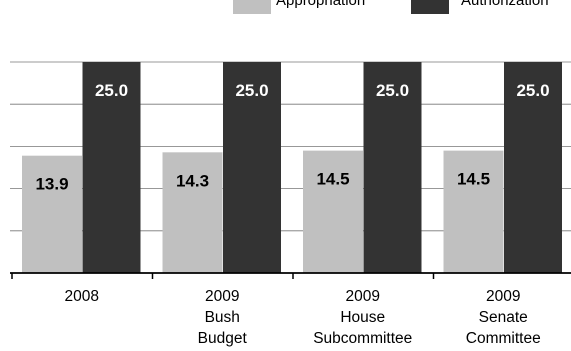 The width and height of the screenshot is (571, 351). What do you see at coordinates (503, 317) in the screenshot?
I see `x-tick-label: Senate` at bounding box center [503, 317].